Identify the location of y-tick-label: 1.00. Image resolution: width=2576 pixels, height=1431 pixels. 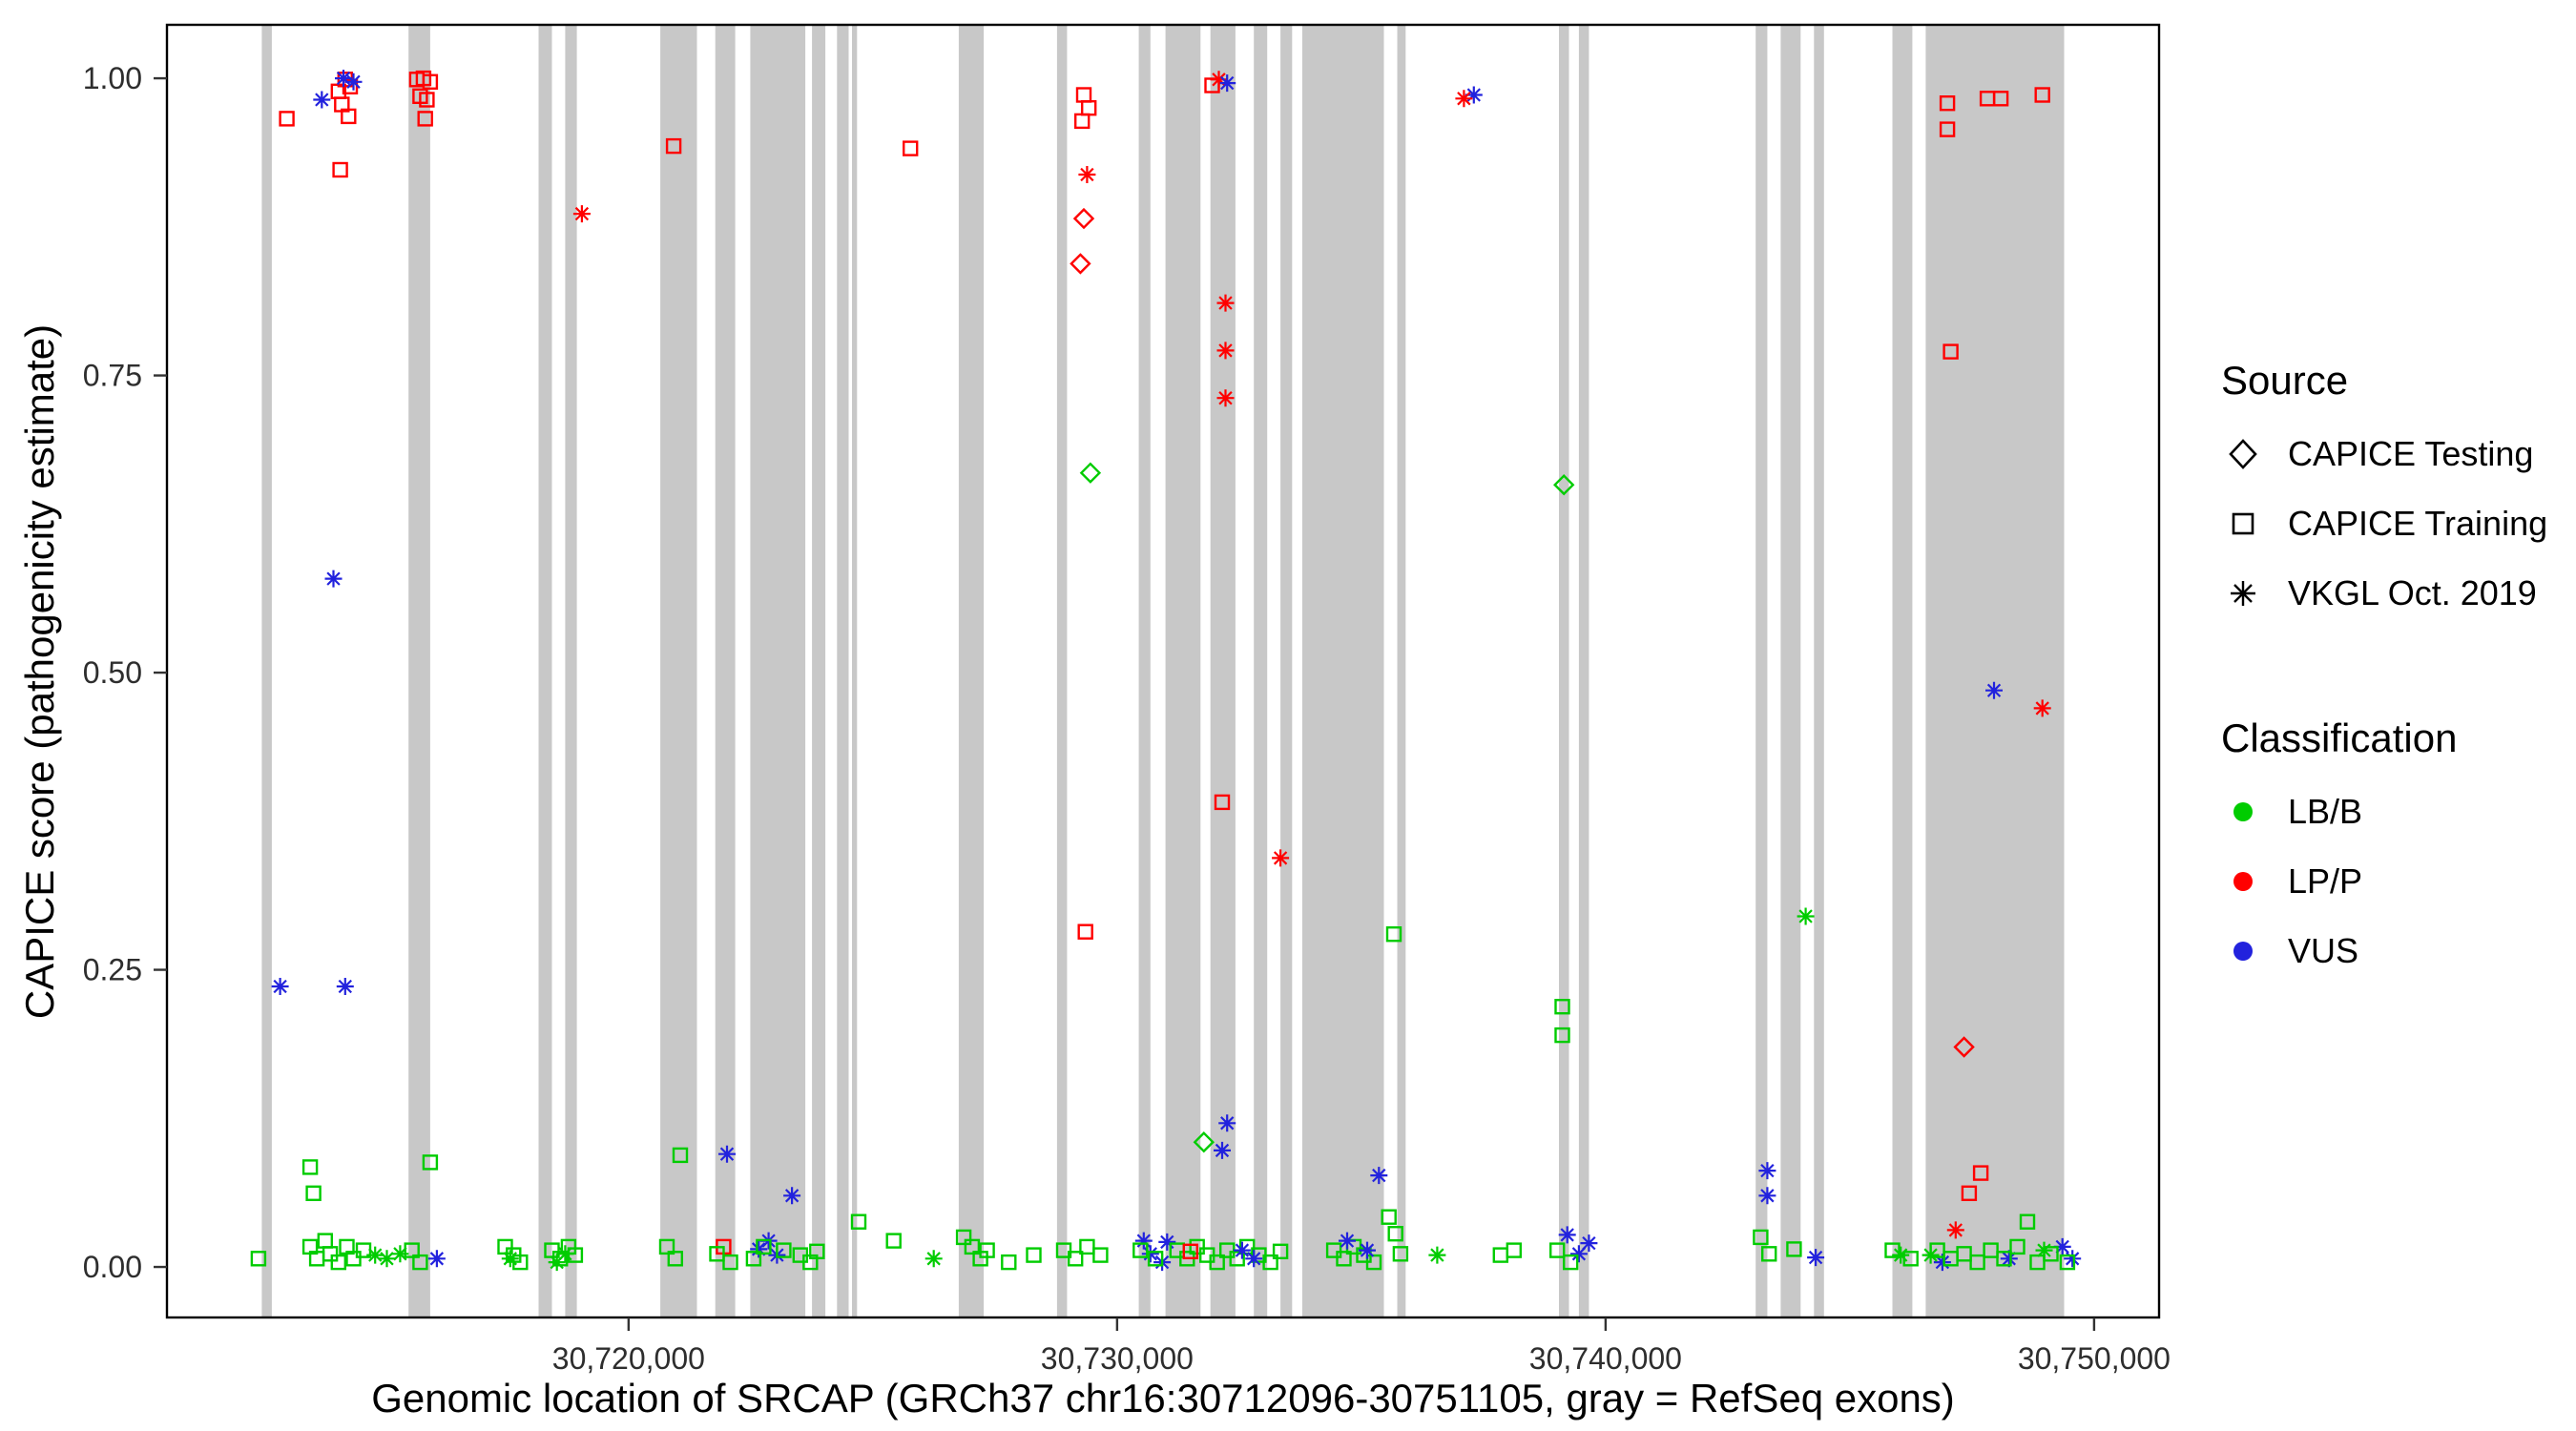
(112, 78).